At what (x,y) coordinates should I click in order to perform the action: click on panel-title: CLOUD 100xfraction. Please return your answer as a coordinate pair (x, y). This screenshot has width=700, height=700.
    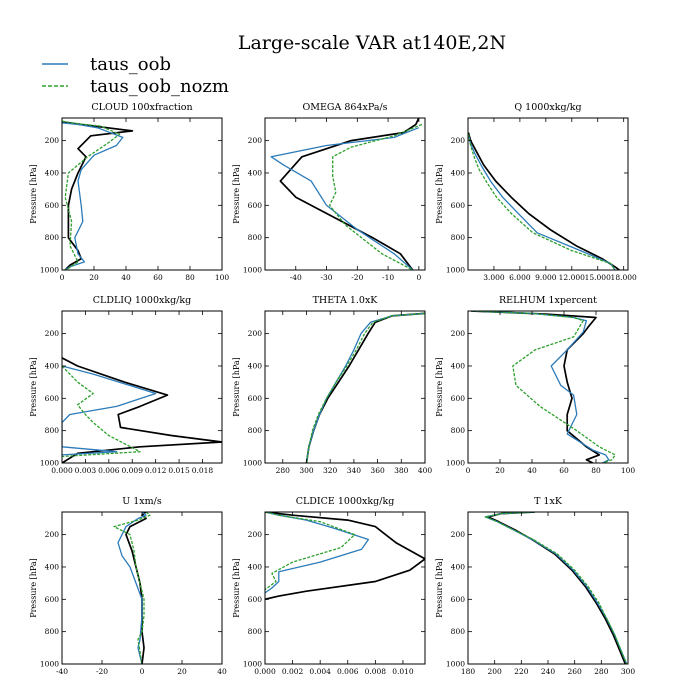
    Looking at the image, I should click on (141, 107).